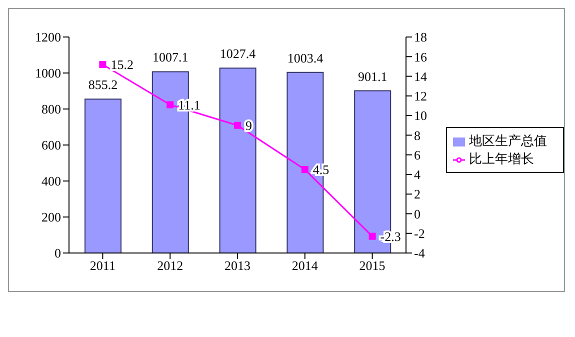 This screenshot has width=575, height=337. Describe the element at coordinates (420, 96) in the screenshot. I see `y2-tick-label: 12` at that location.